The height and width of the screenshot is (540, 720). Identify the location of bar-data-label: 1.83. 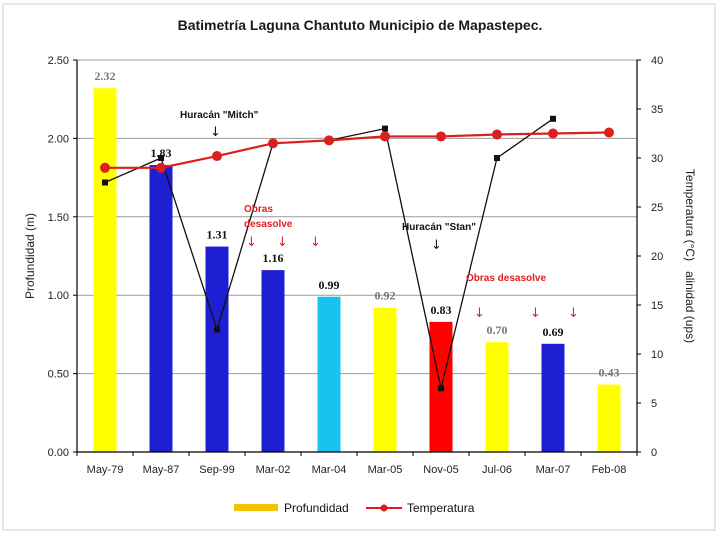
(161, 153).